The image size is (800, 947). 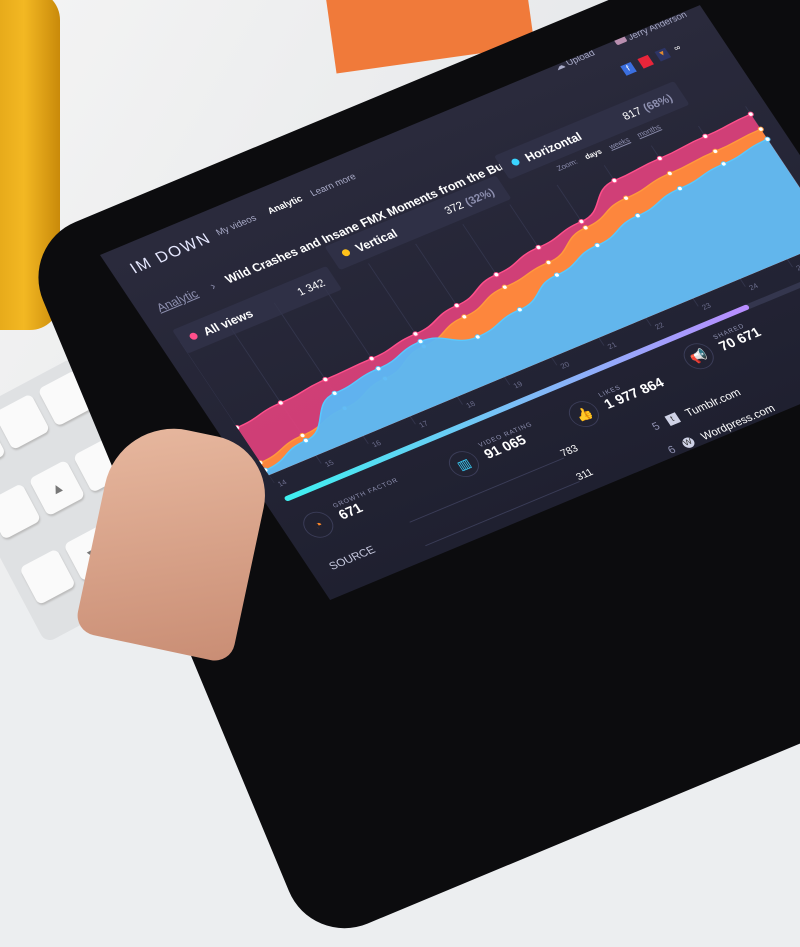 I want to click on x-tick-label: 21, so click(x=612, y=345).